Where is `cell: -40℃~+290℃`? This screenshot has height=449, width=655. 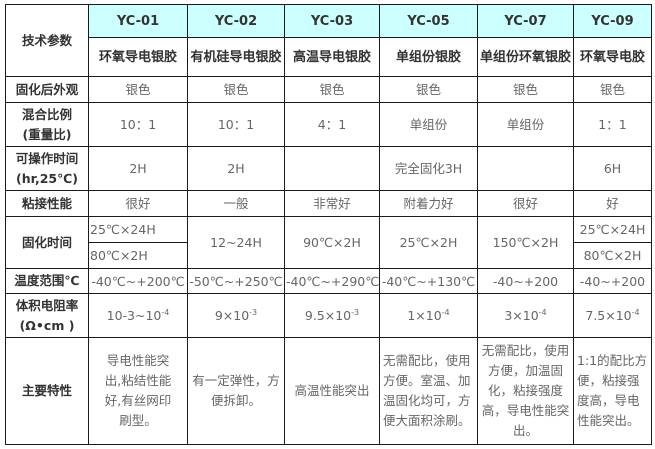
cell: -40℃~+290℃ is located at coordinates (332, 281).